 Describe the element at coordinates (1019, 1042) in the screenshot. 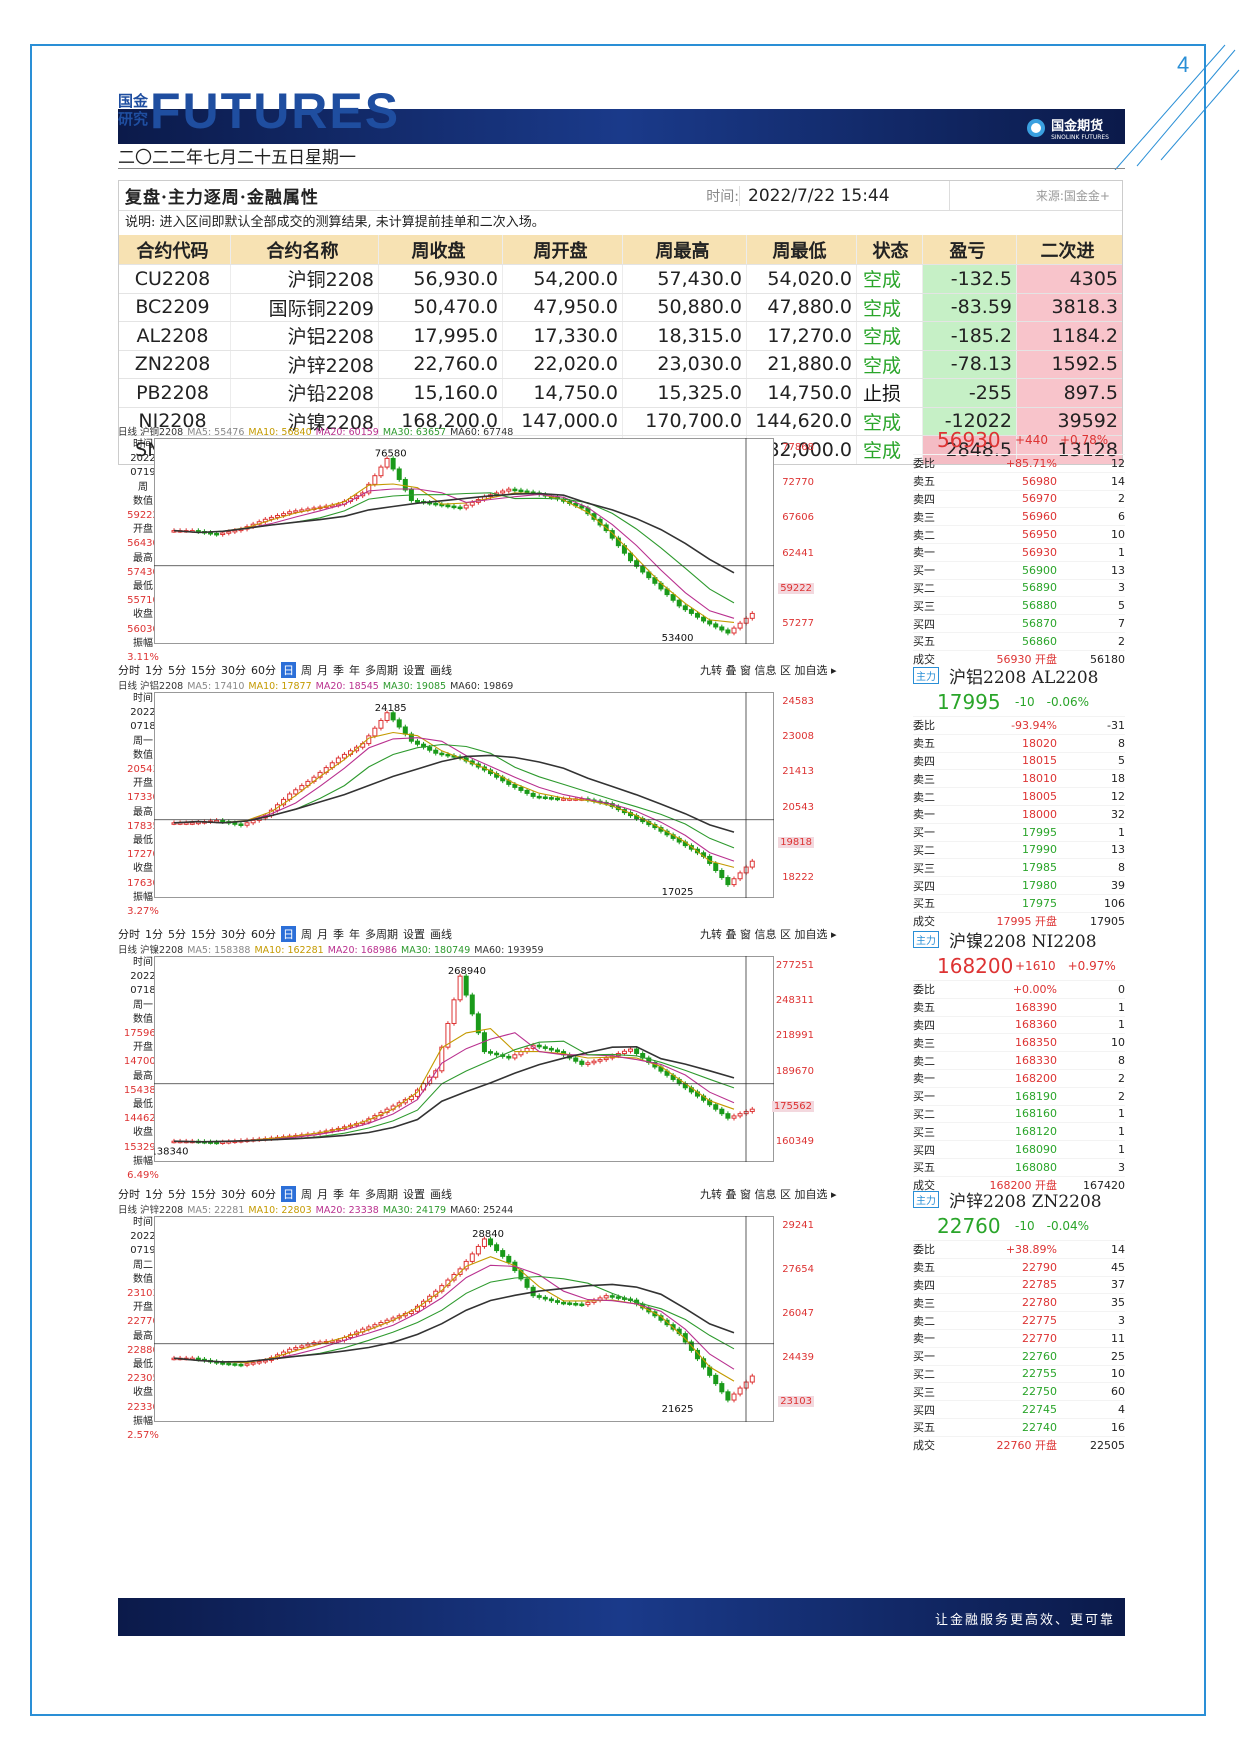

I see `order-book-row: 卖三 168350 10` at that location.